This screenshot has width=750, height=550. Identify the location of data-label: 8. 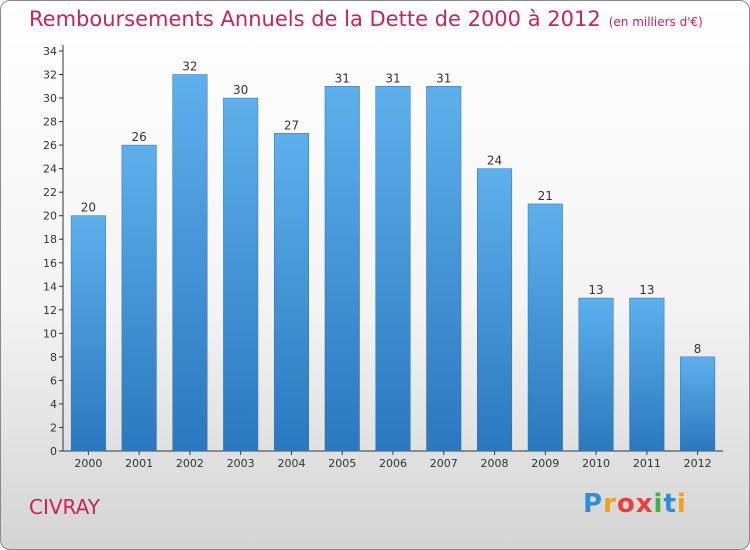
(698, 349).